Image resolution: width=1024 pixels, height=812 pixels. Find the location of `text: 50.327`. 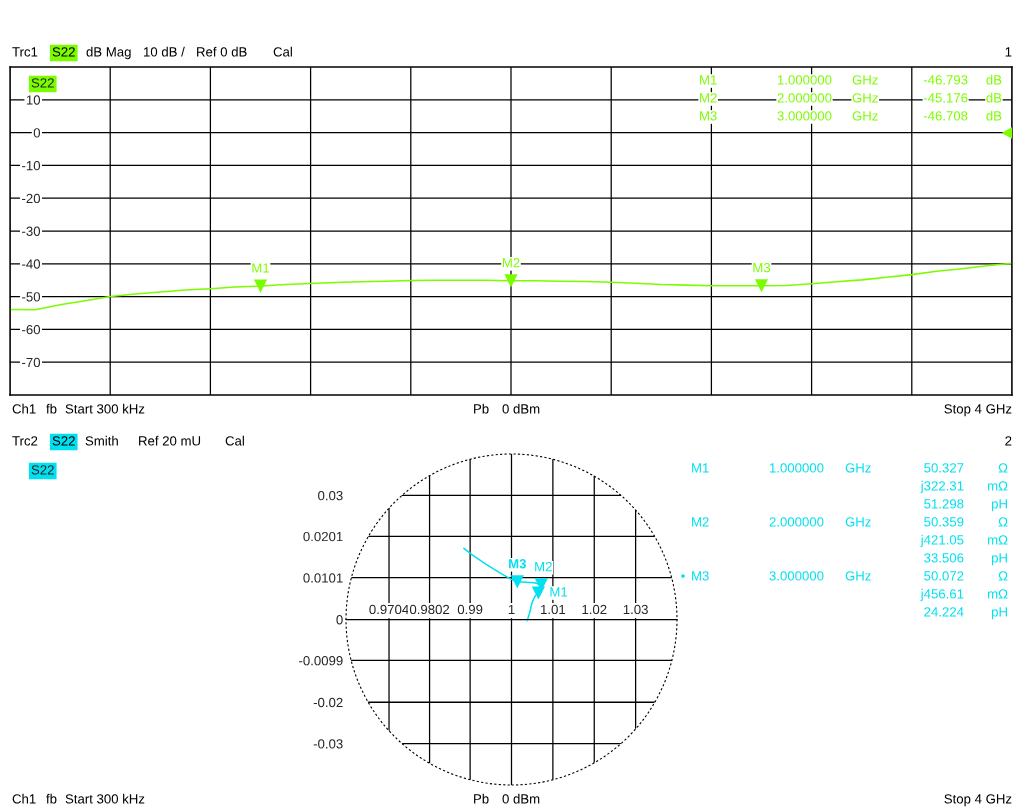

text: 50.327 is located at coordinates (944, 468).